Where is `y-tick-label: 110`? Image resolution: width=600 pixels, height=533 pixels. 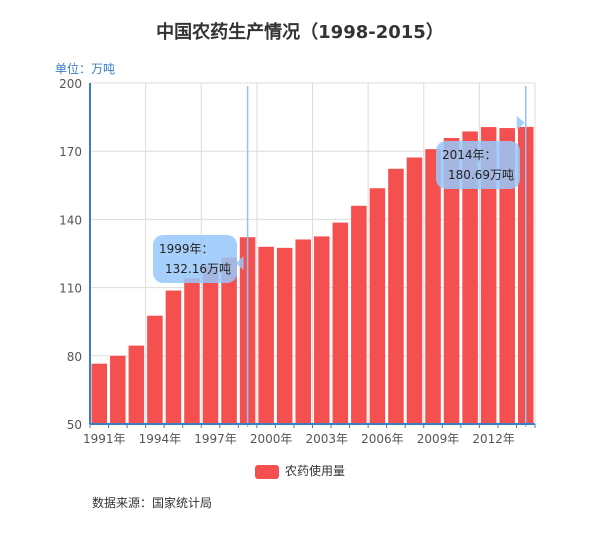 y-tick-label: 110 is located at coordinates (70, 289).